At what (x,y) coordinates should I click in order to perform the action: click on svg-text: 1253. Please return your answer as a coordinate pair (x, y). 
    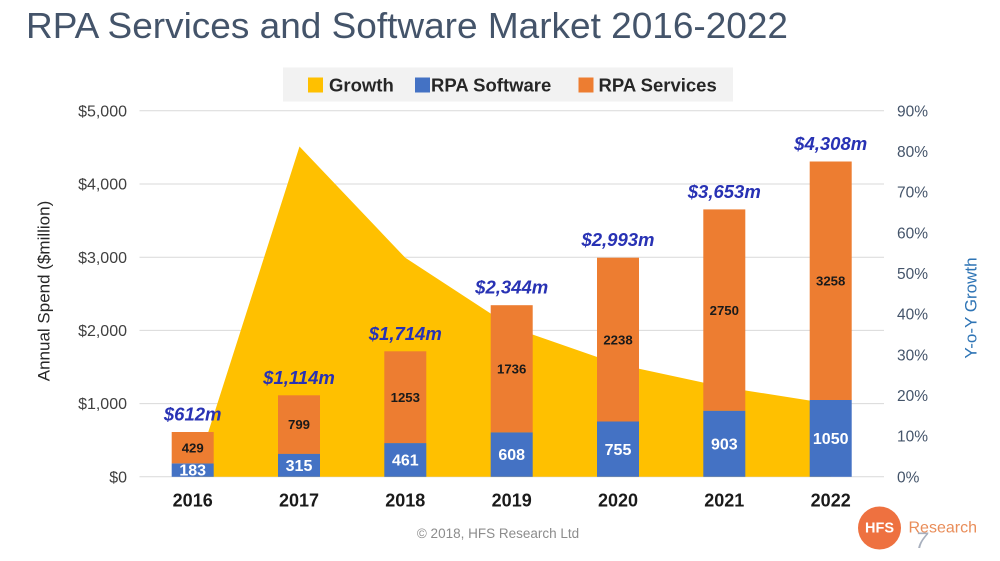
    Looking at the image, I should click on (405, 397).